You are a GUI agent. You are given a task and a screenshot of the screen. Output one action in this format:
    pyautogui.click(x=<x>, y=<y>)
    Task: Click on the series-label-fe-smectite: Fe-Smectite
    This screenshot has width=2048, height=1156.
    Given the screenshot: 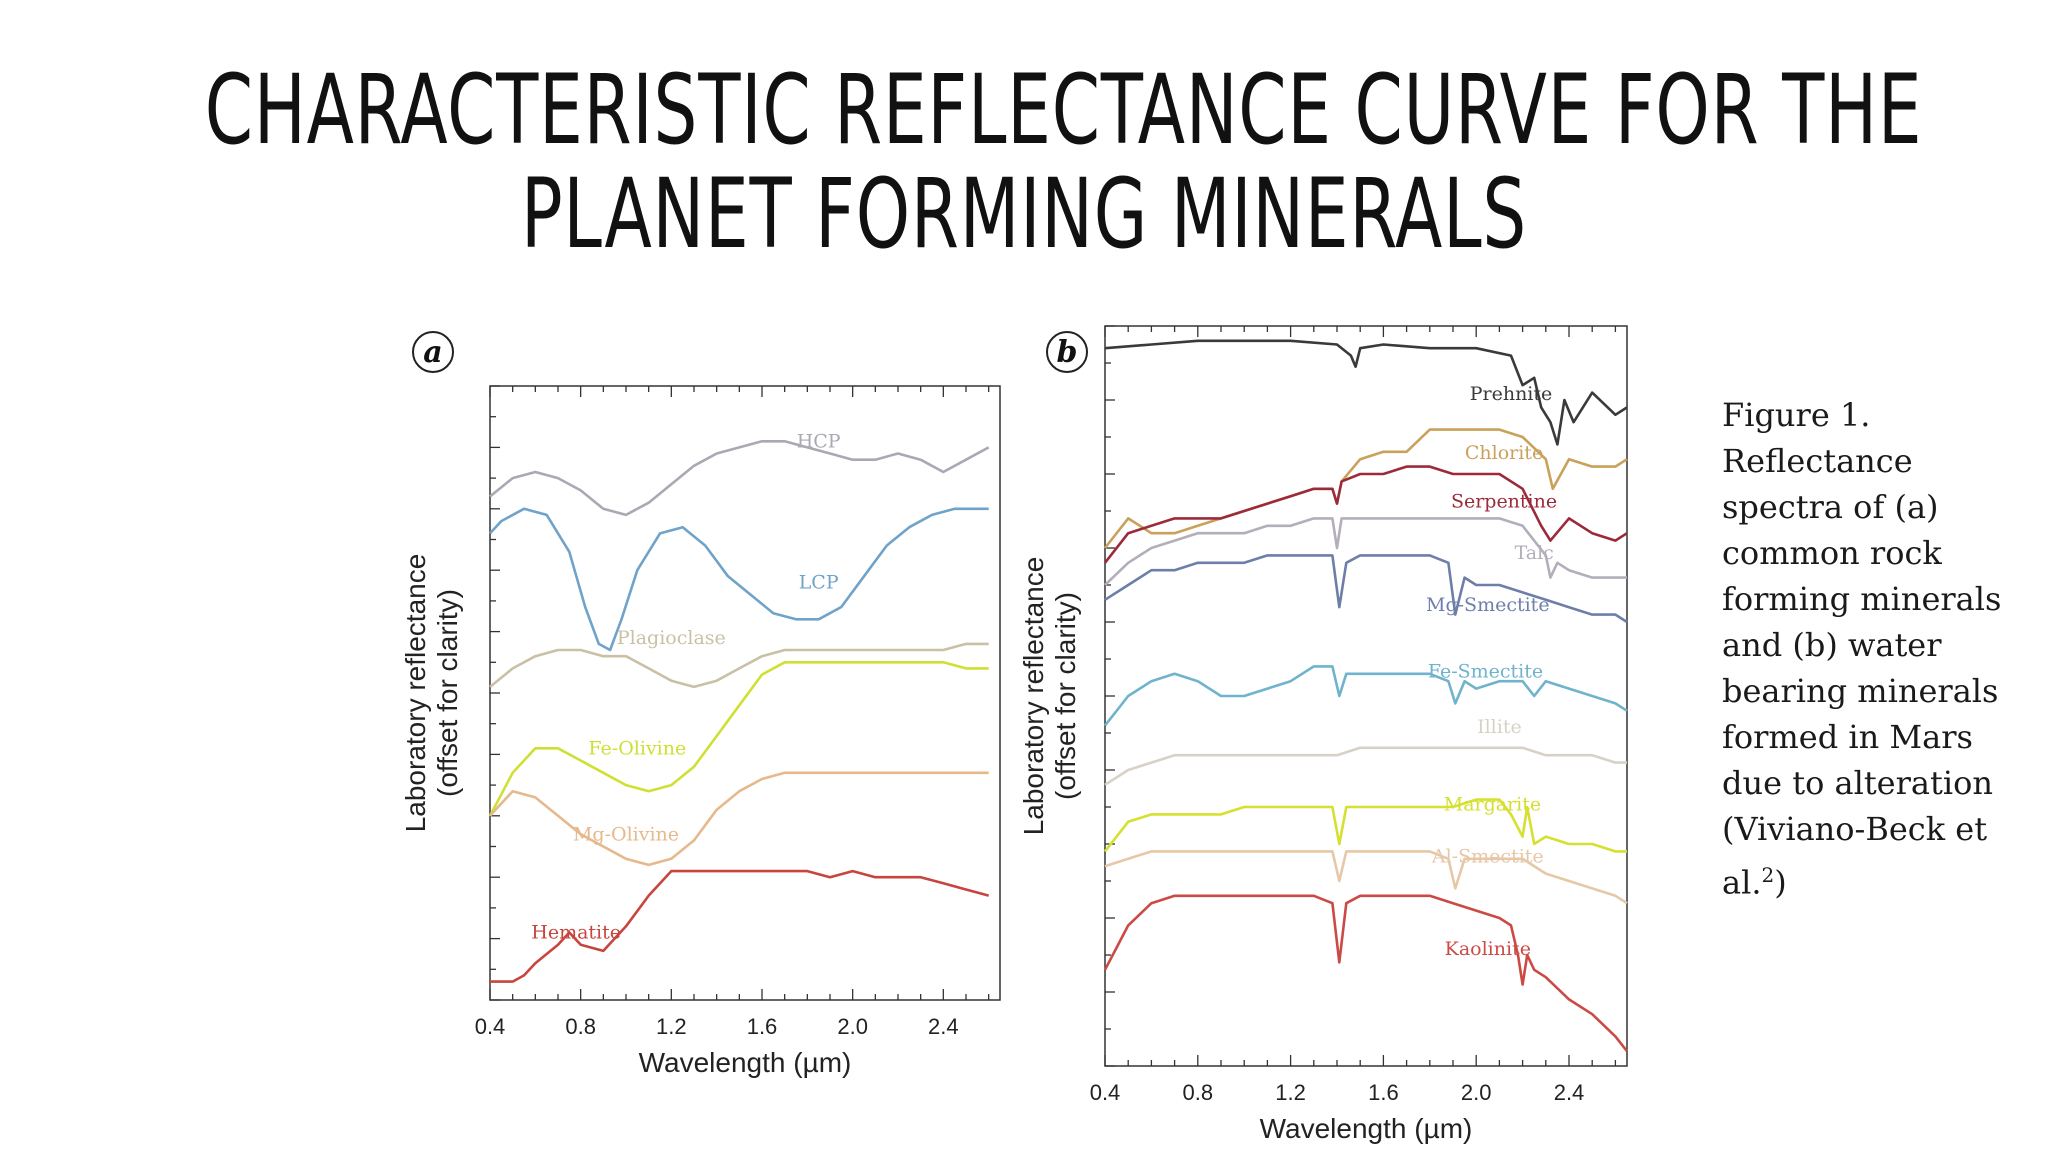 What is the action you would take?
    pyautogui.click(x=1485, y=672)
    